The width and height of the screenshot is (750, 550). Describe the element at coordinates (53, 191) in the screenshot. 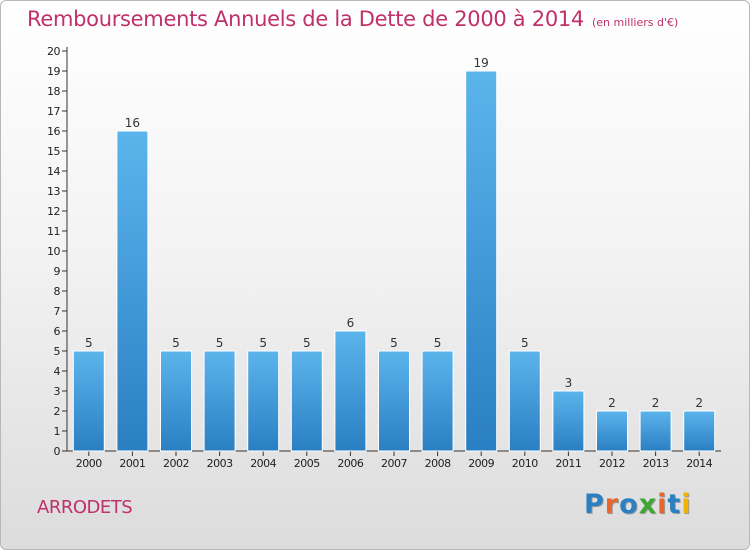

I see `y-tick-label: 13` at that location.